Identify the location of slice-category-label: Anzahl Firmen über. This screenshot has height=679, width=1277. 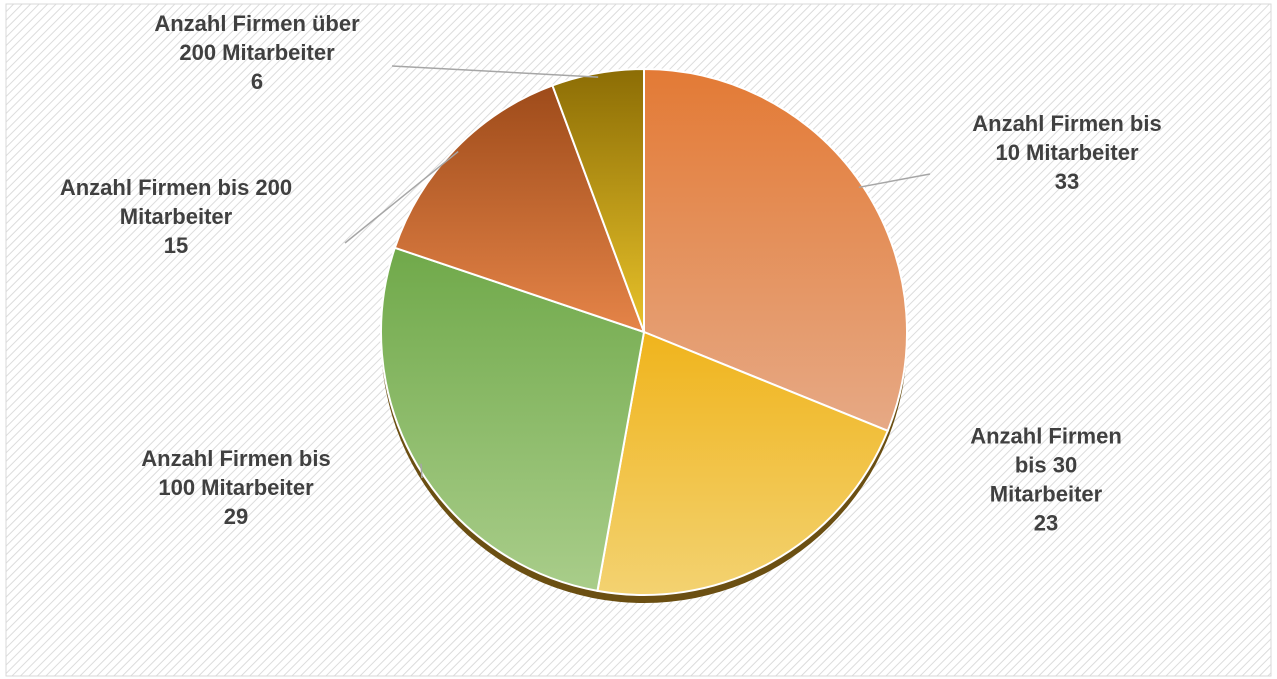
(257, 23).